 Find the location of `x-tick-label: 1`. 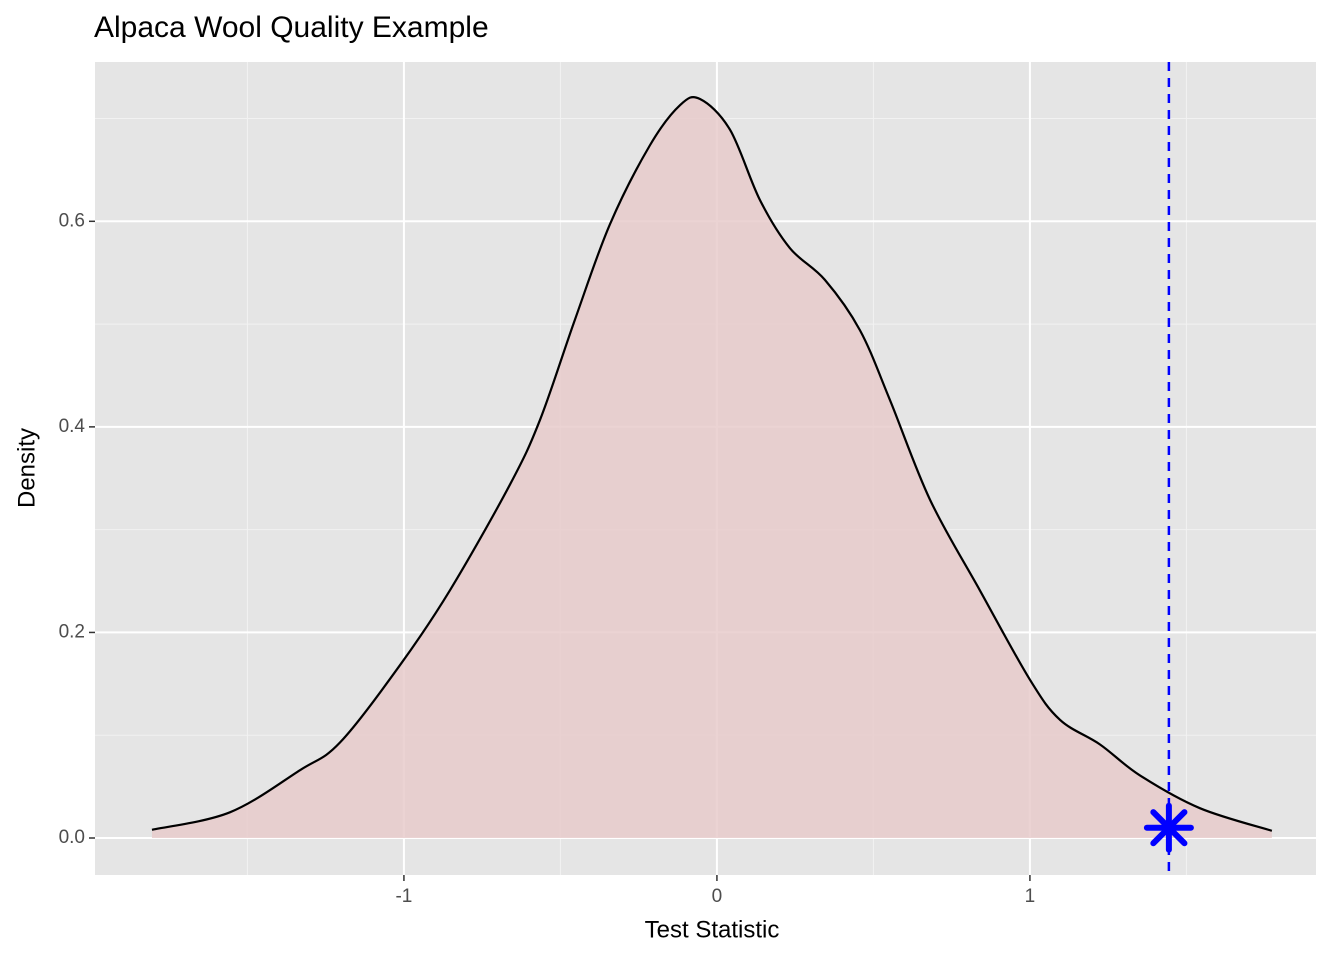

x-tick-label: 1 is located at coordinates (1030, 896).